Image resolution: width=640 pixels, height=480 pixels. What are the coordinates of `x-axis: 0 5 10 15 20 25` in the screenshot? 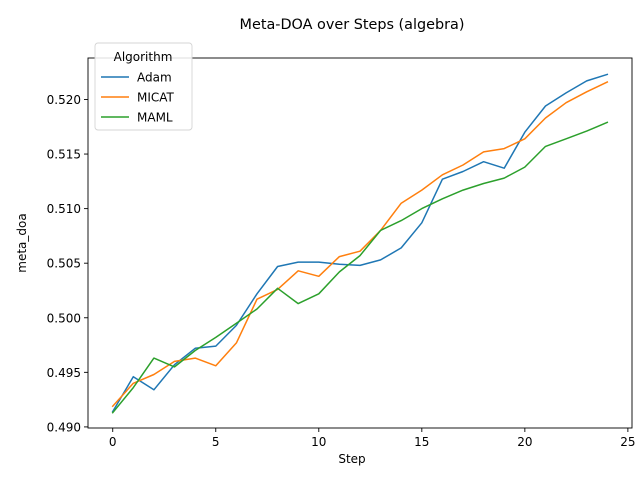 It's located at (372, 438).